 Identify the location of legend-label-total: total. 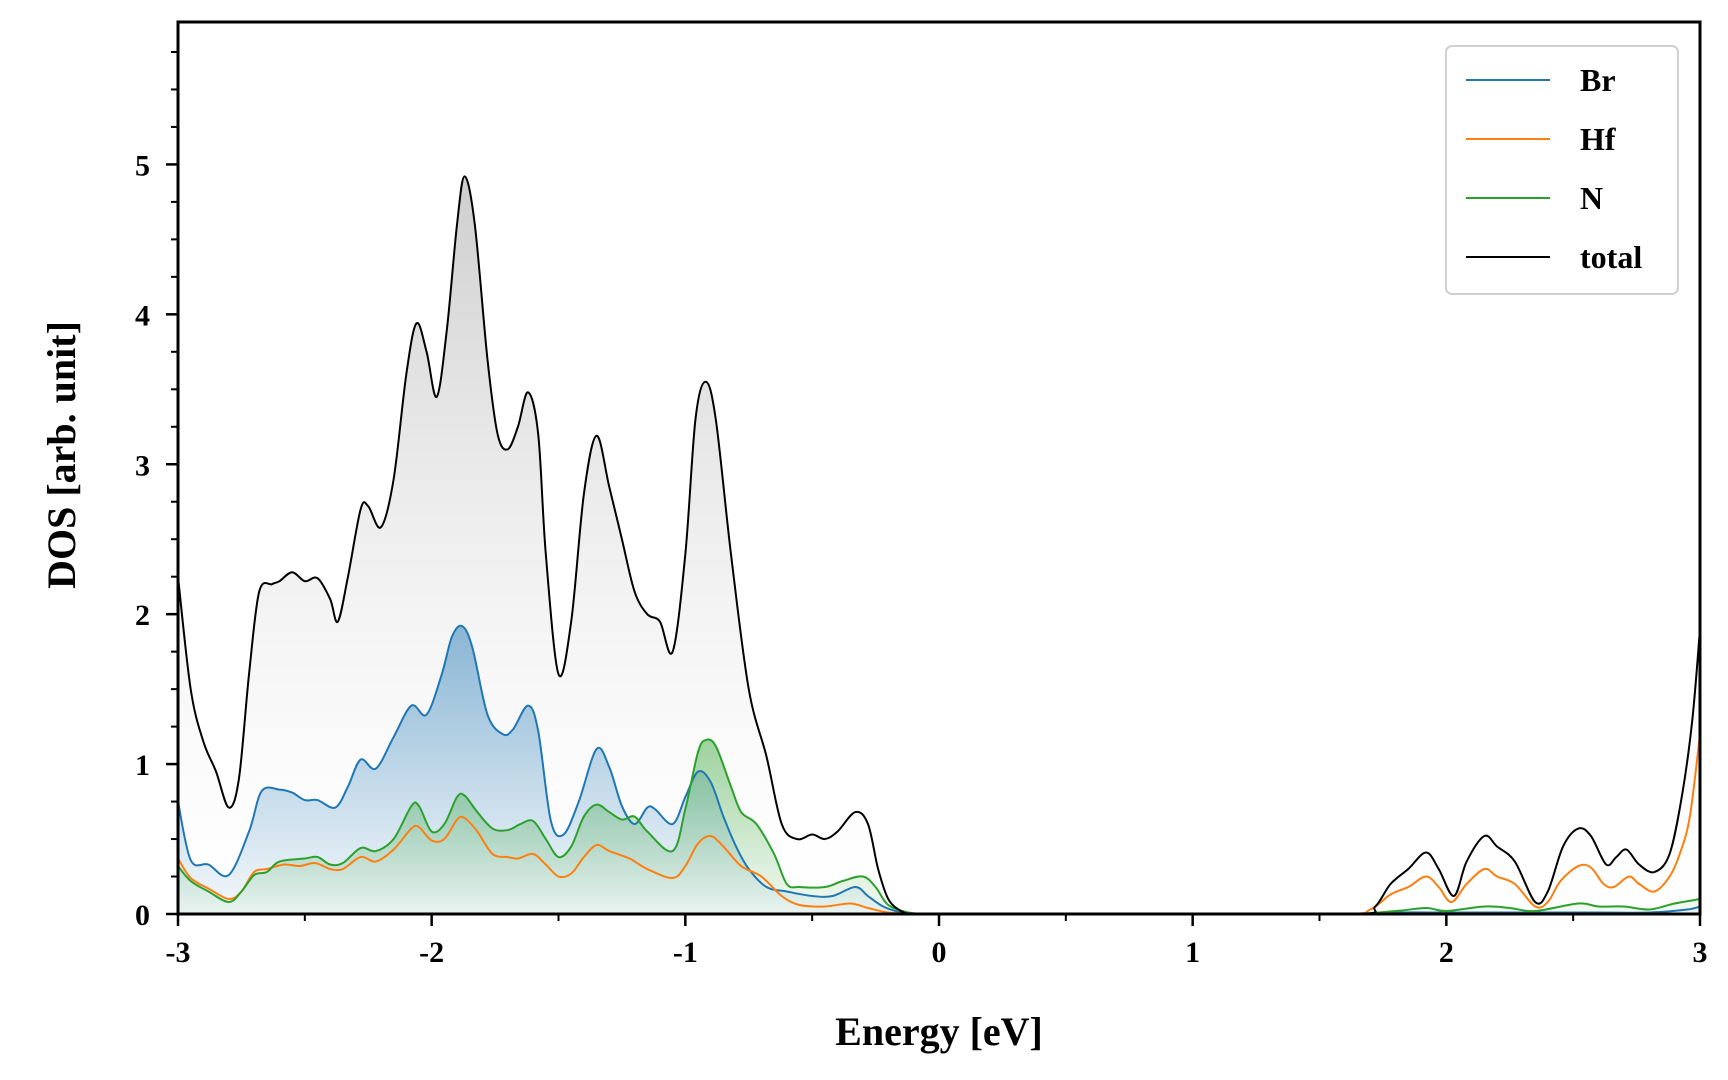
(1611, 257).